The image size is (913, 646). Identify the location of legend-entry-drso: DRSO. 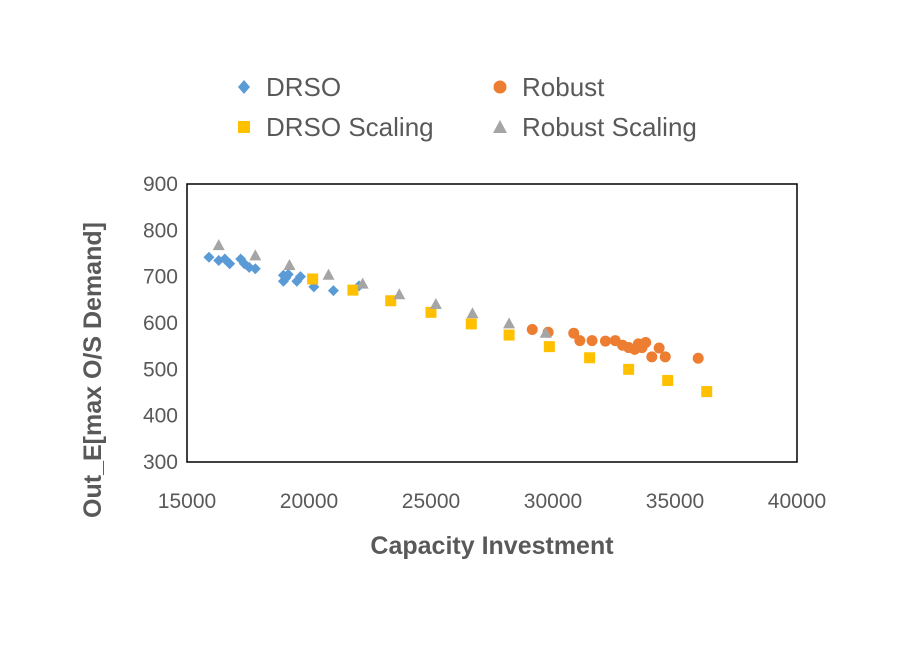
(289, 87).